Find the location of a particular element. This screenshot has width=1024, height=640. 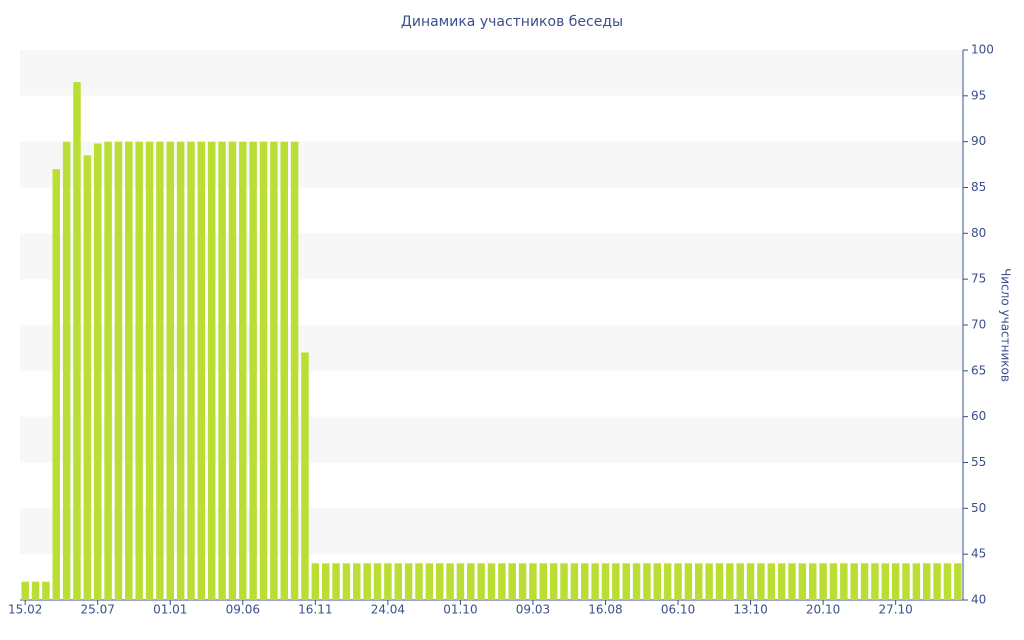

y-tick-label: 95 is located at coordinates (978, 95).